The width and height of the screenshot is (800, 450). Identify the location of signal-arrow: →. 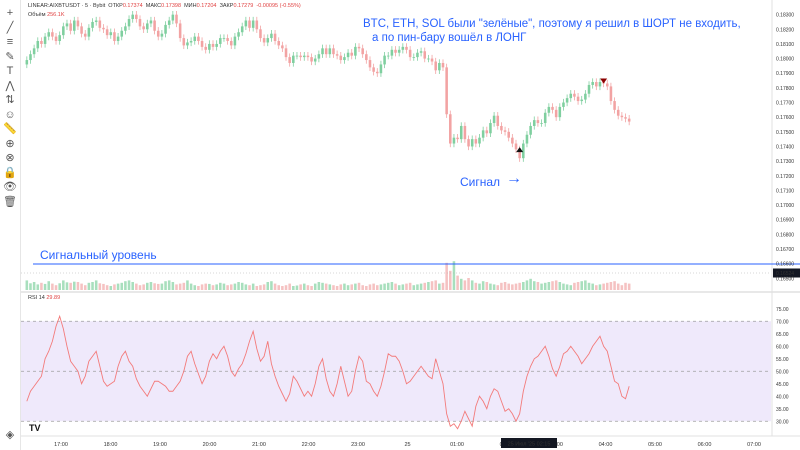
(514, 178).